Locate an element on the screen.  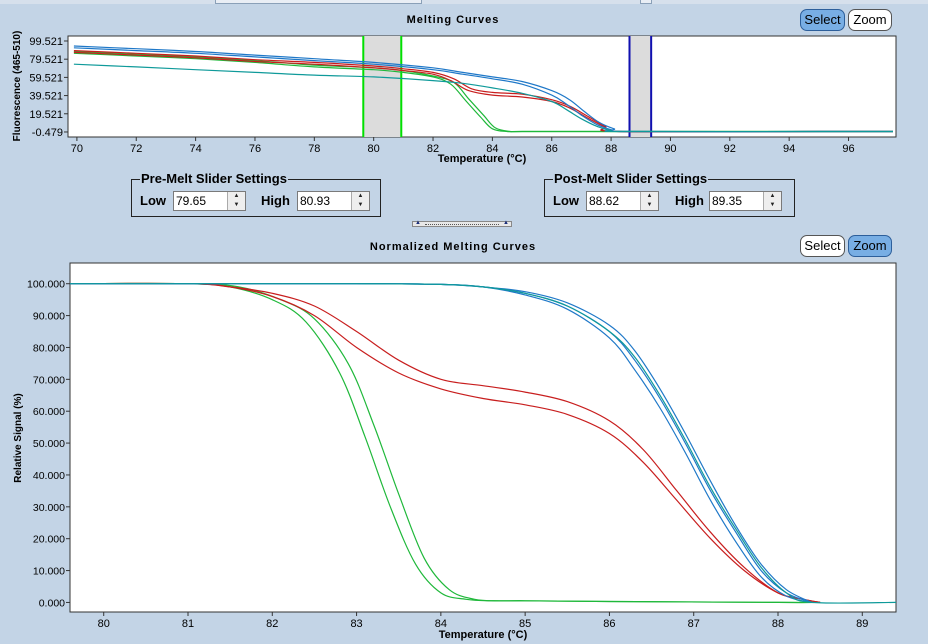
y-tick-label: 80.000 is located at coordinates (49, 348).